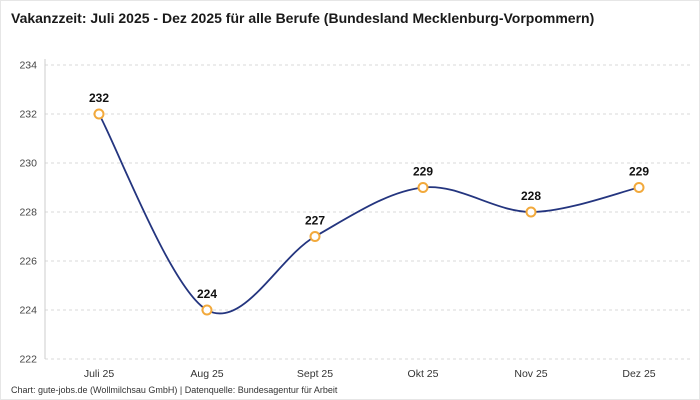 Image resolution: width=700 pixels, height=400 pixels. Describe the element at coordinates (206, 374) in the screenshot. I see `x-tick-label: Aug 25` at that location.